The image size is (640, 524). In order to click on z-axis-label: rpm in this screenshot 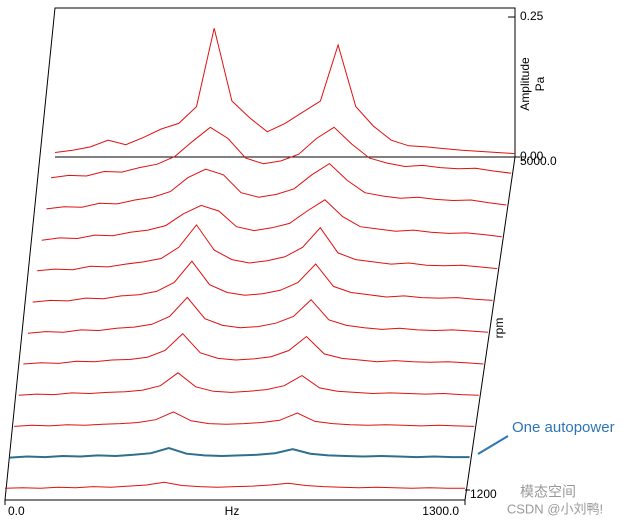, I will do `click(499, 328)`.